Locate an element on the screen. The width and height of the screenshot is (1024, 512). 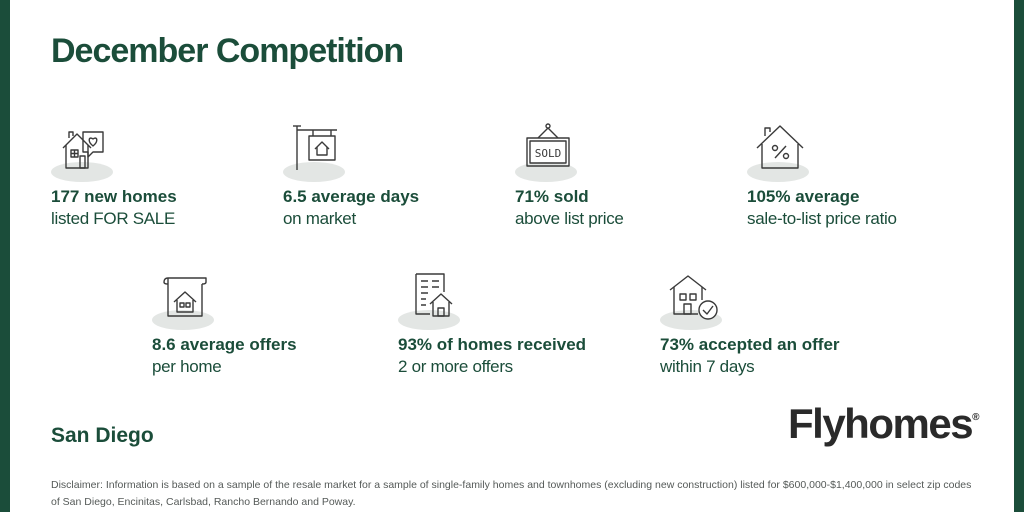
city-label: San Diego is located at coordinates (102, 435).